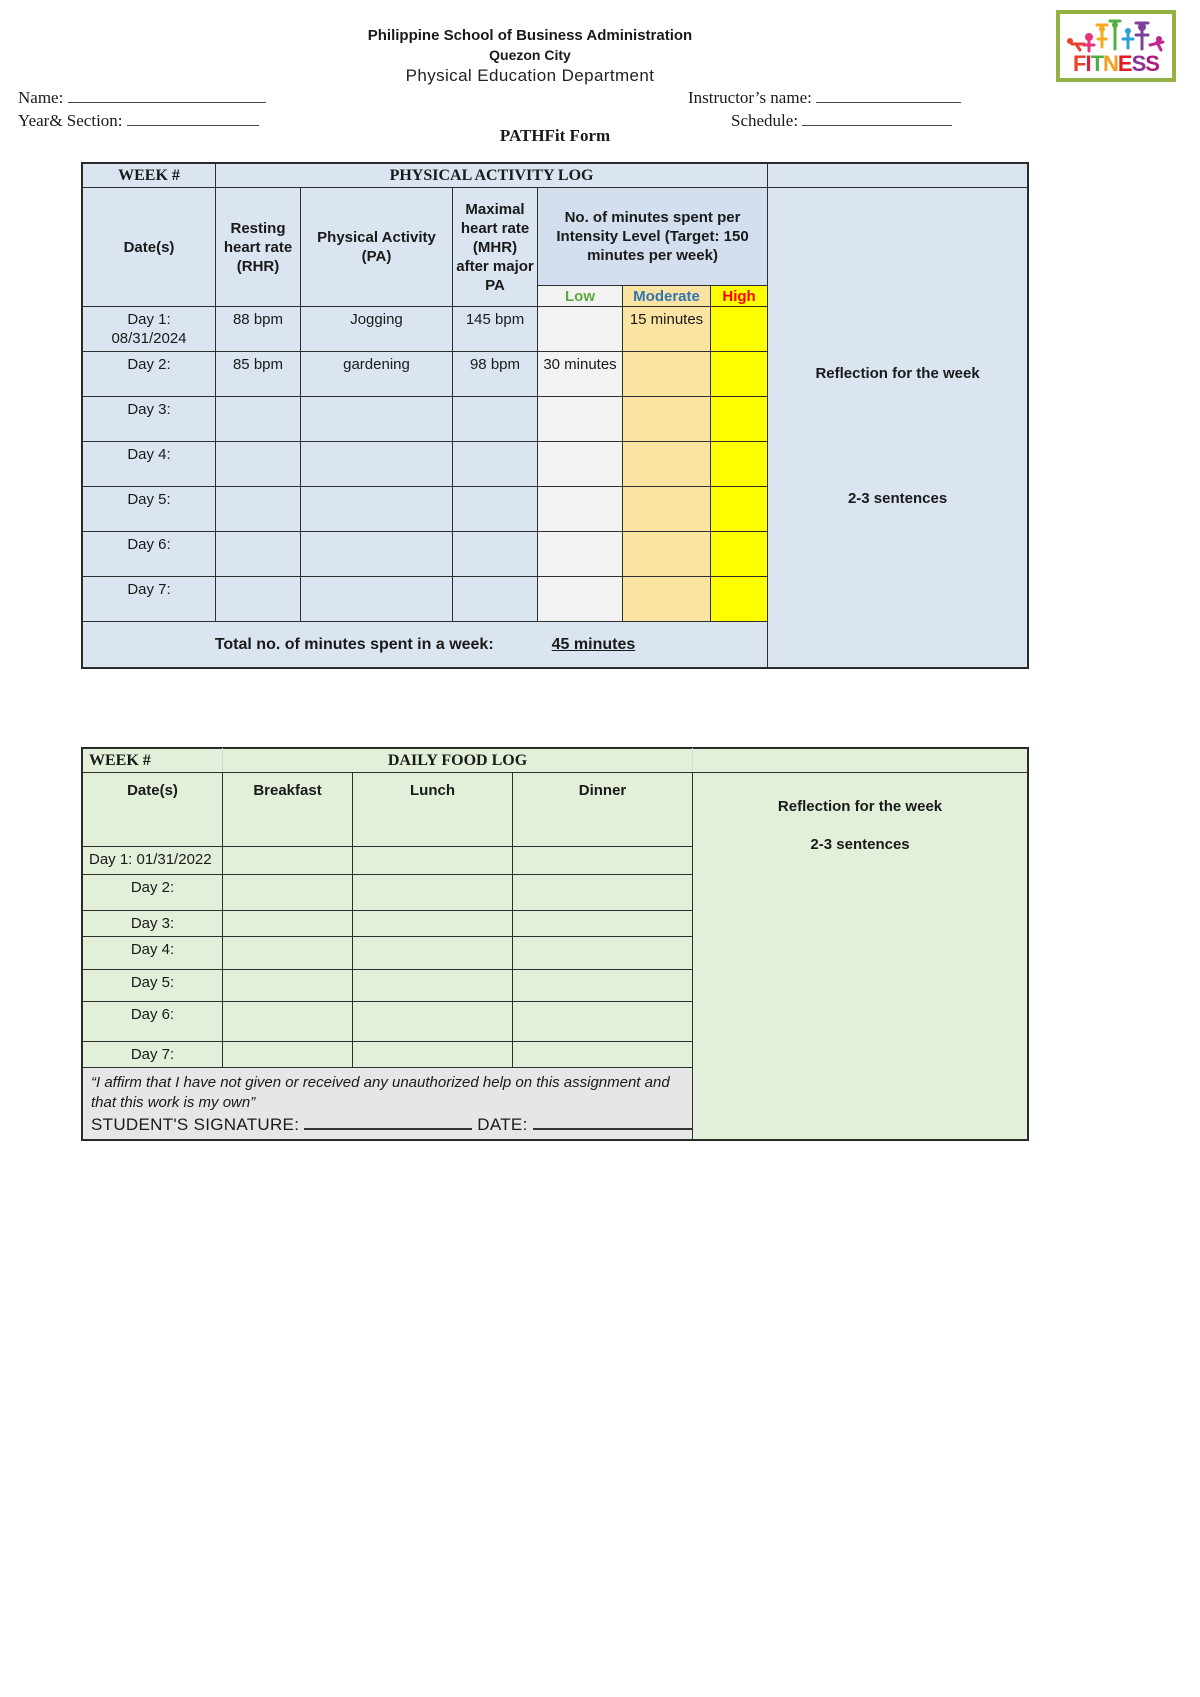  Describe the element at coordinates (1079, 63) in the screenshot. I see `logo-letter: F` at that location.